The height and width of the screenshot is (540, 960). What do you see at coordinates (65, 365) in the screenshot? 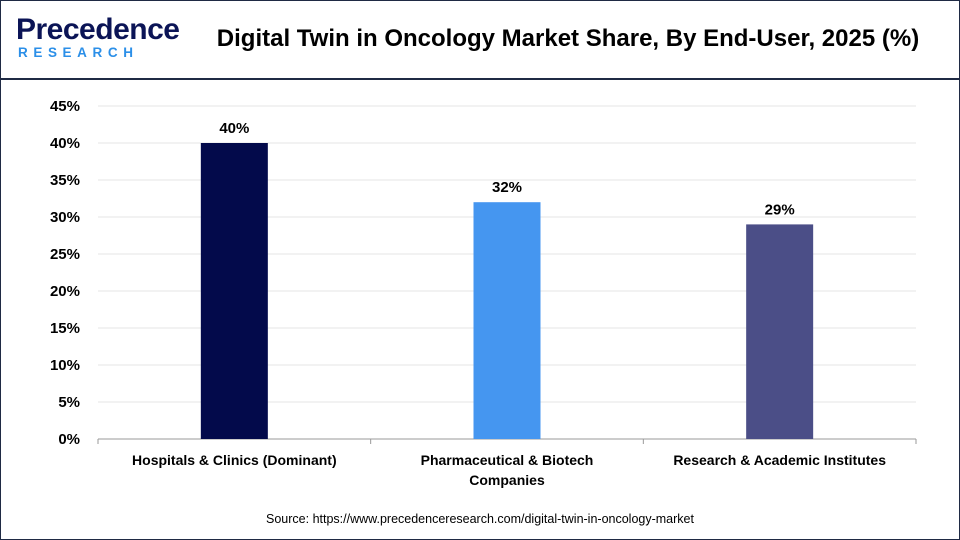
I see `y-tick-label: 10%` at bounding box center [65, 365].